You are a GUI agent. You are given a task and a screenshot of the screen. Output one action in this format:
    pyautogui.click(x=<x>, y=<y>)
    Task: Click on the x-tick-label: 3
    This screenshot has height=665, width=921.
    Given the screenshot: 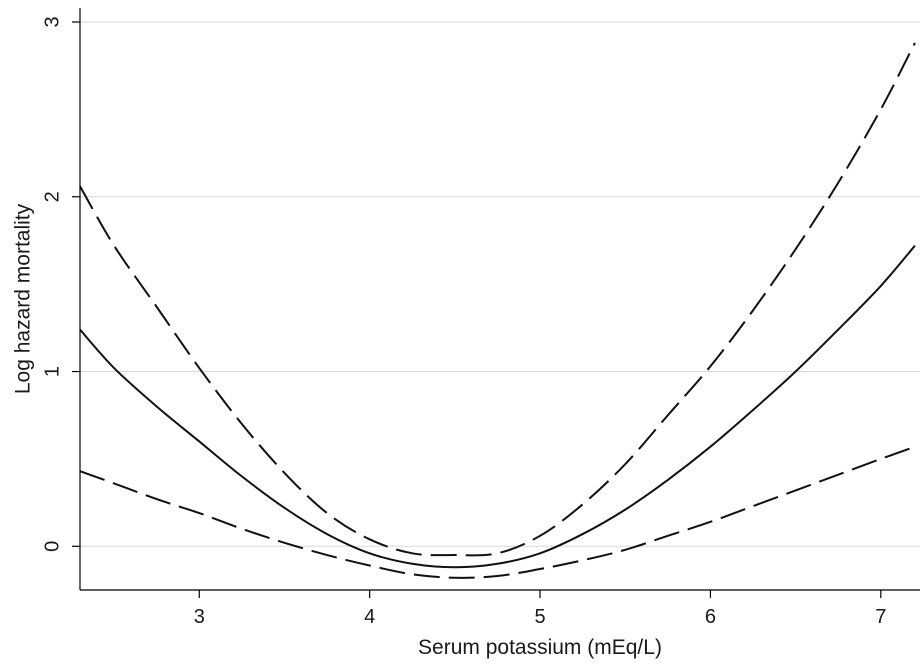 What is the action you would take?
    pyautogui.click(x=199, y=617)
    